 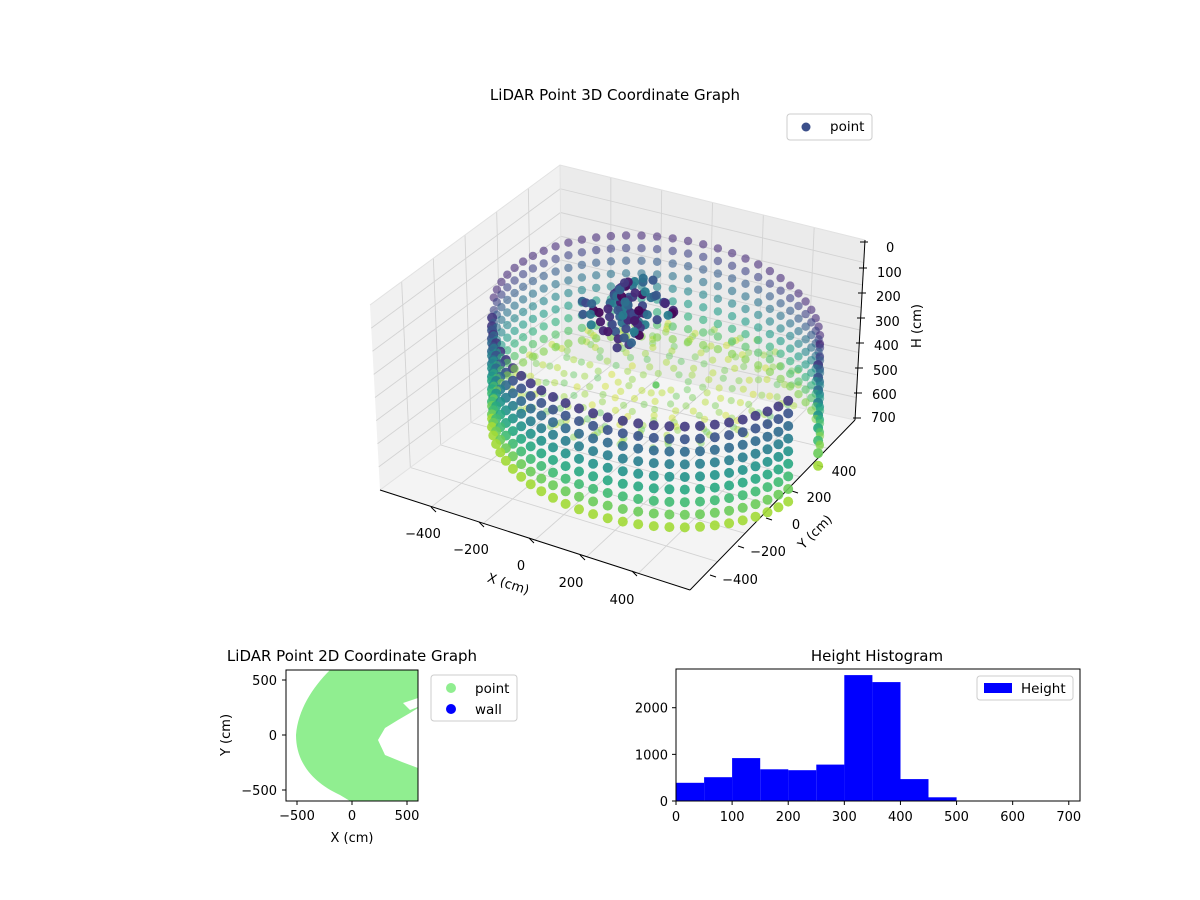 What do you see at coordinates (1068, 817) in the screenshot?
I see `x-tick-label: 700` at bounding box center [1068, 817].